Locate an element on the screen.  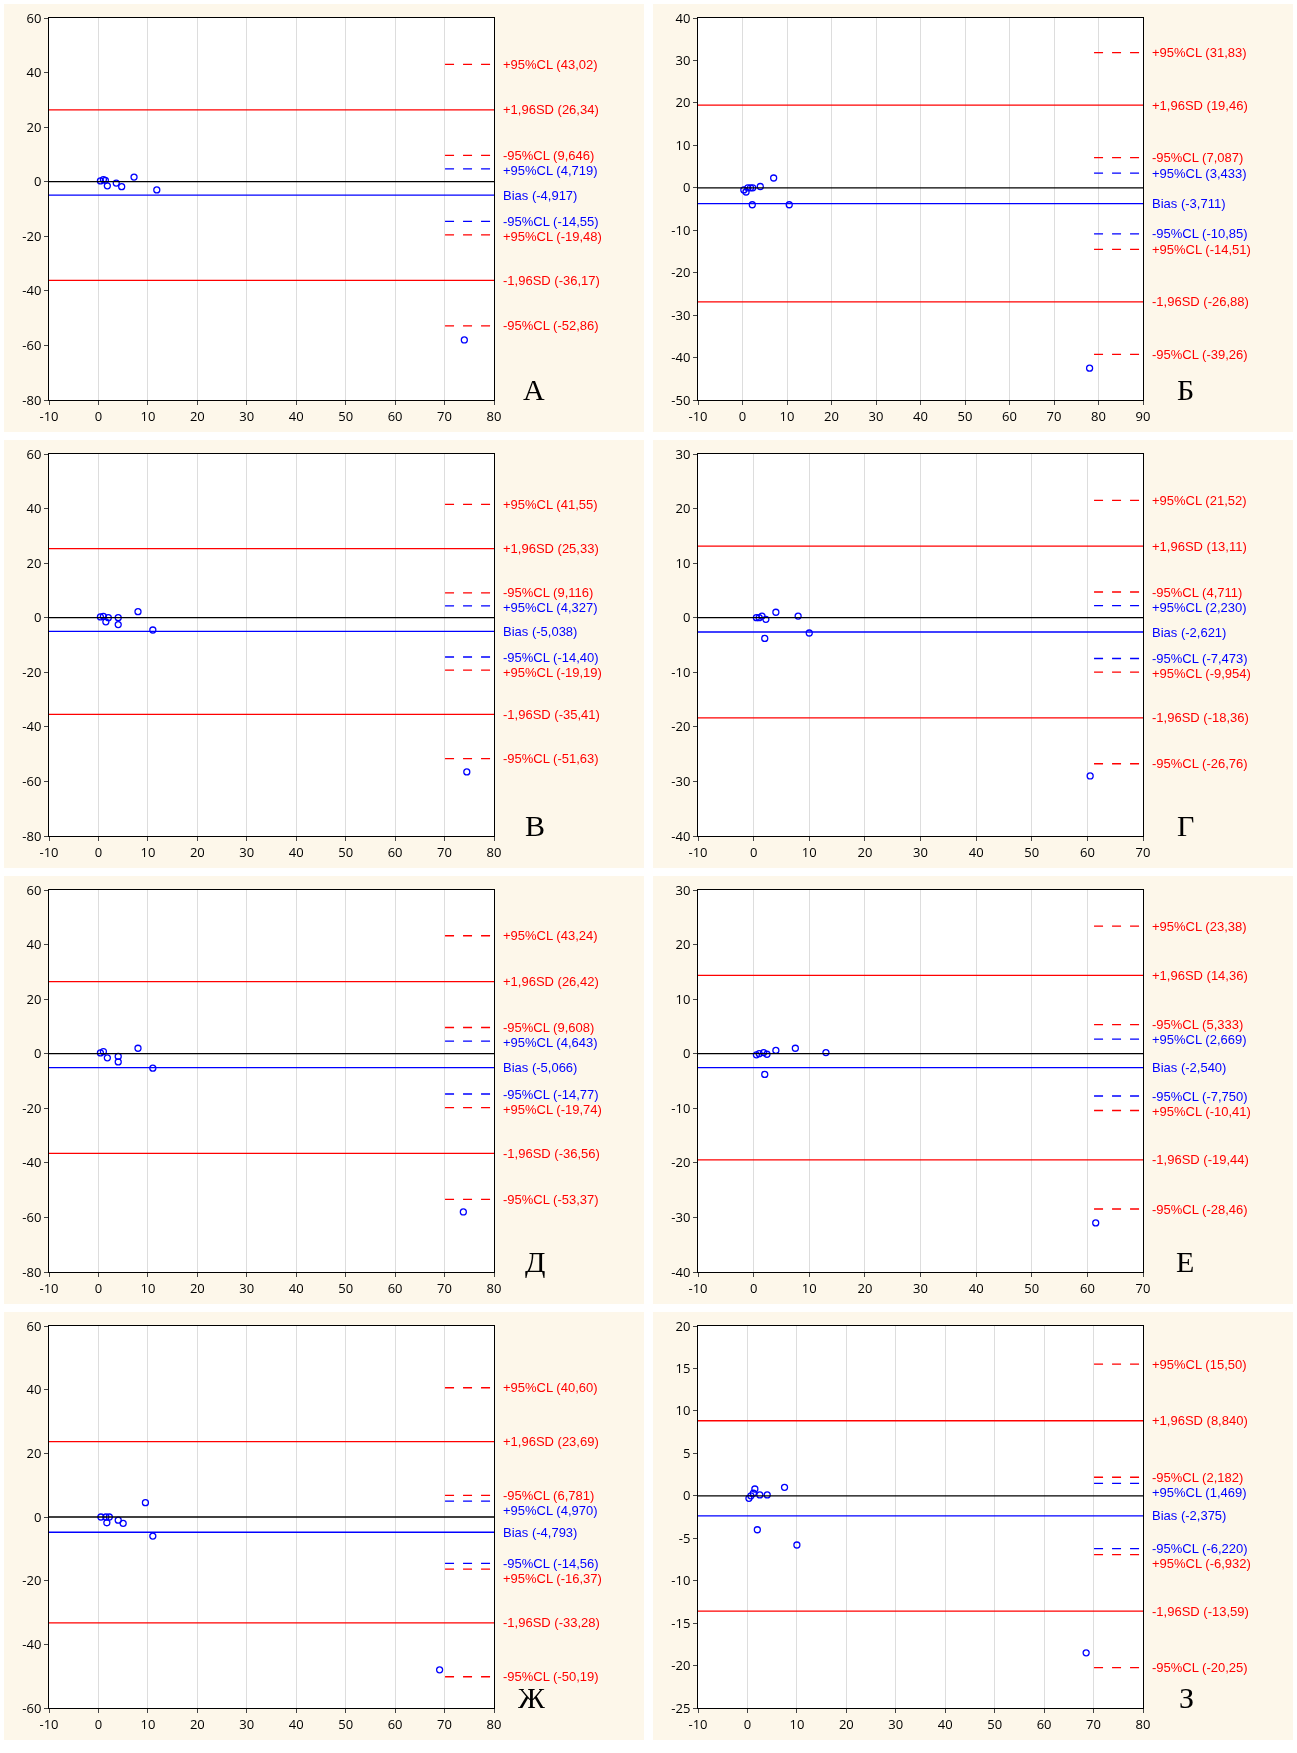
text: Г is located at coordinates (1186, 825).